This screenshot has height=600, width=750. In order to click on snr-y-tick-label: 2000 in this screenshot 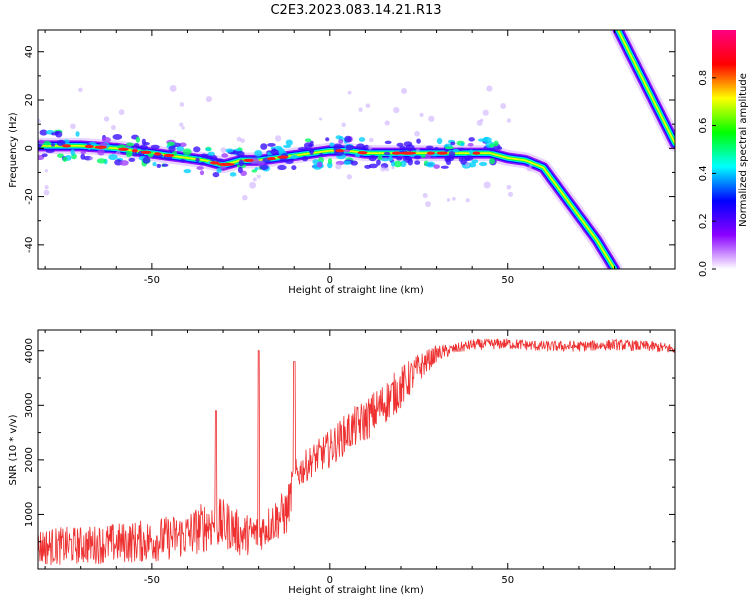, I will do `click(29, 459)`.